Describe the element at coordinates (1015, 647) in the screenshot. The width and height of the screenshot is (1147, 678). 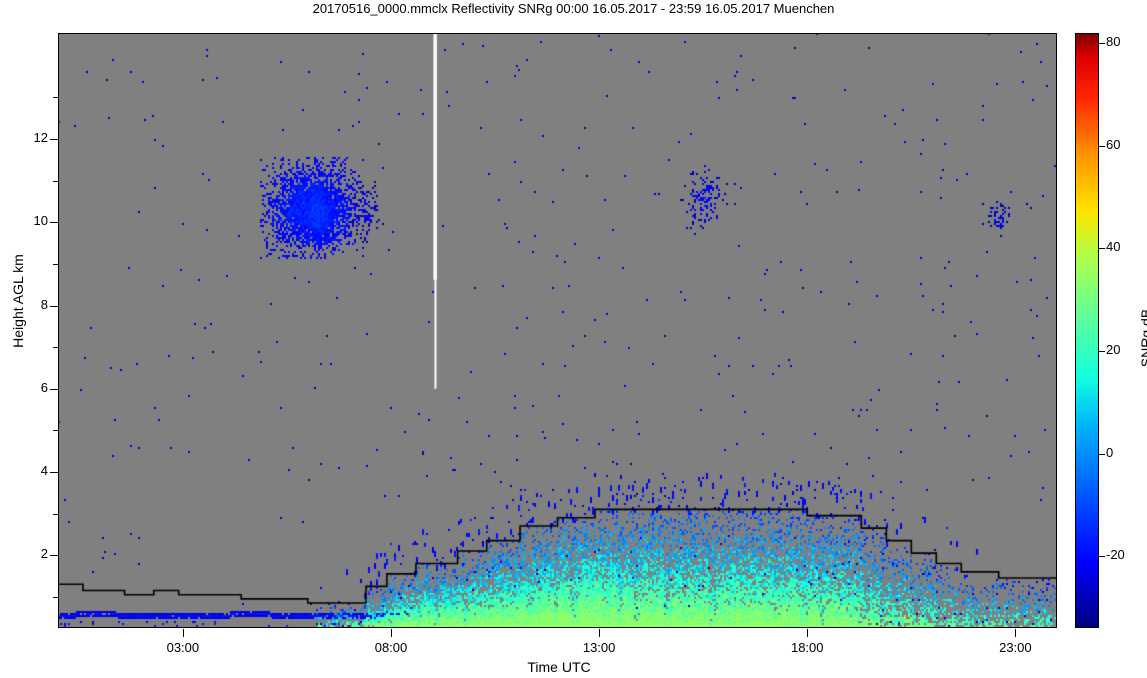
I see `x-tick-label: 23:00` at that location.